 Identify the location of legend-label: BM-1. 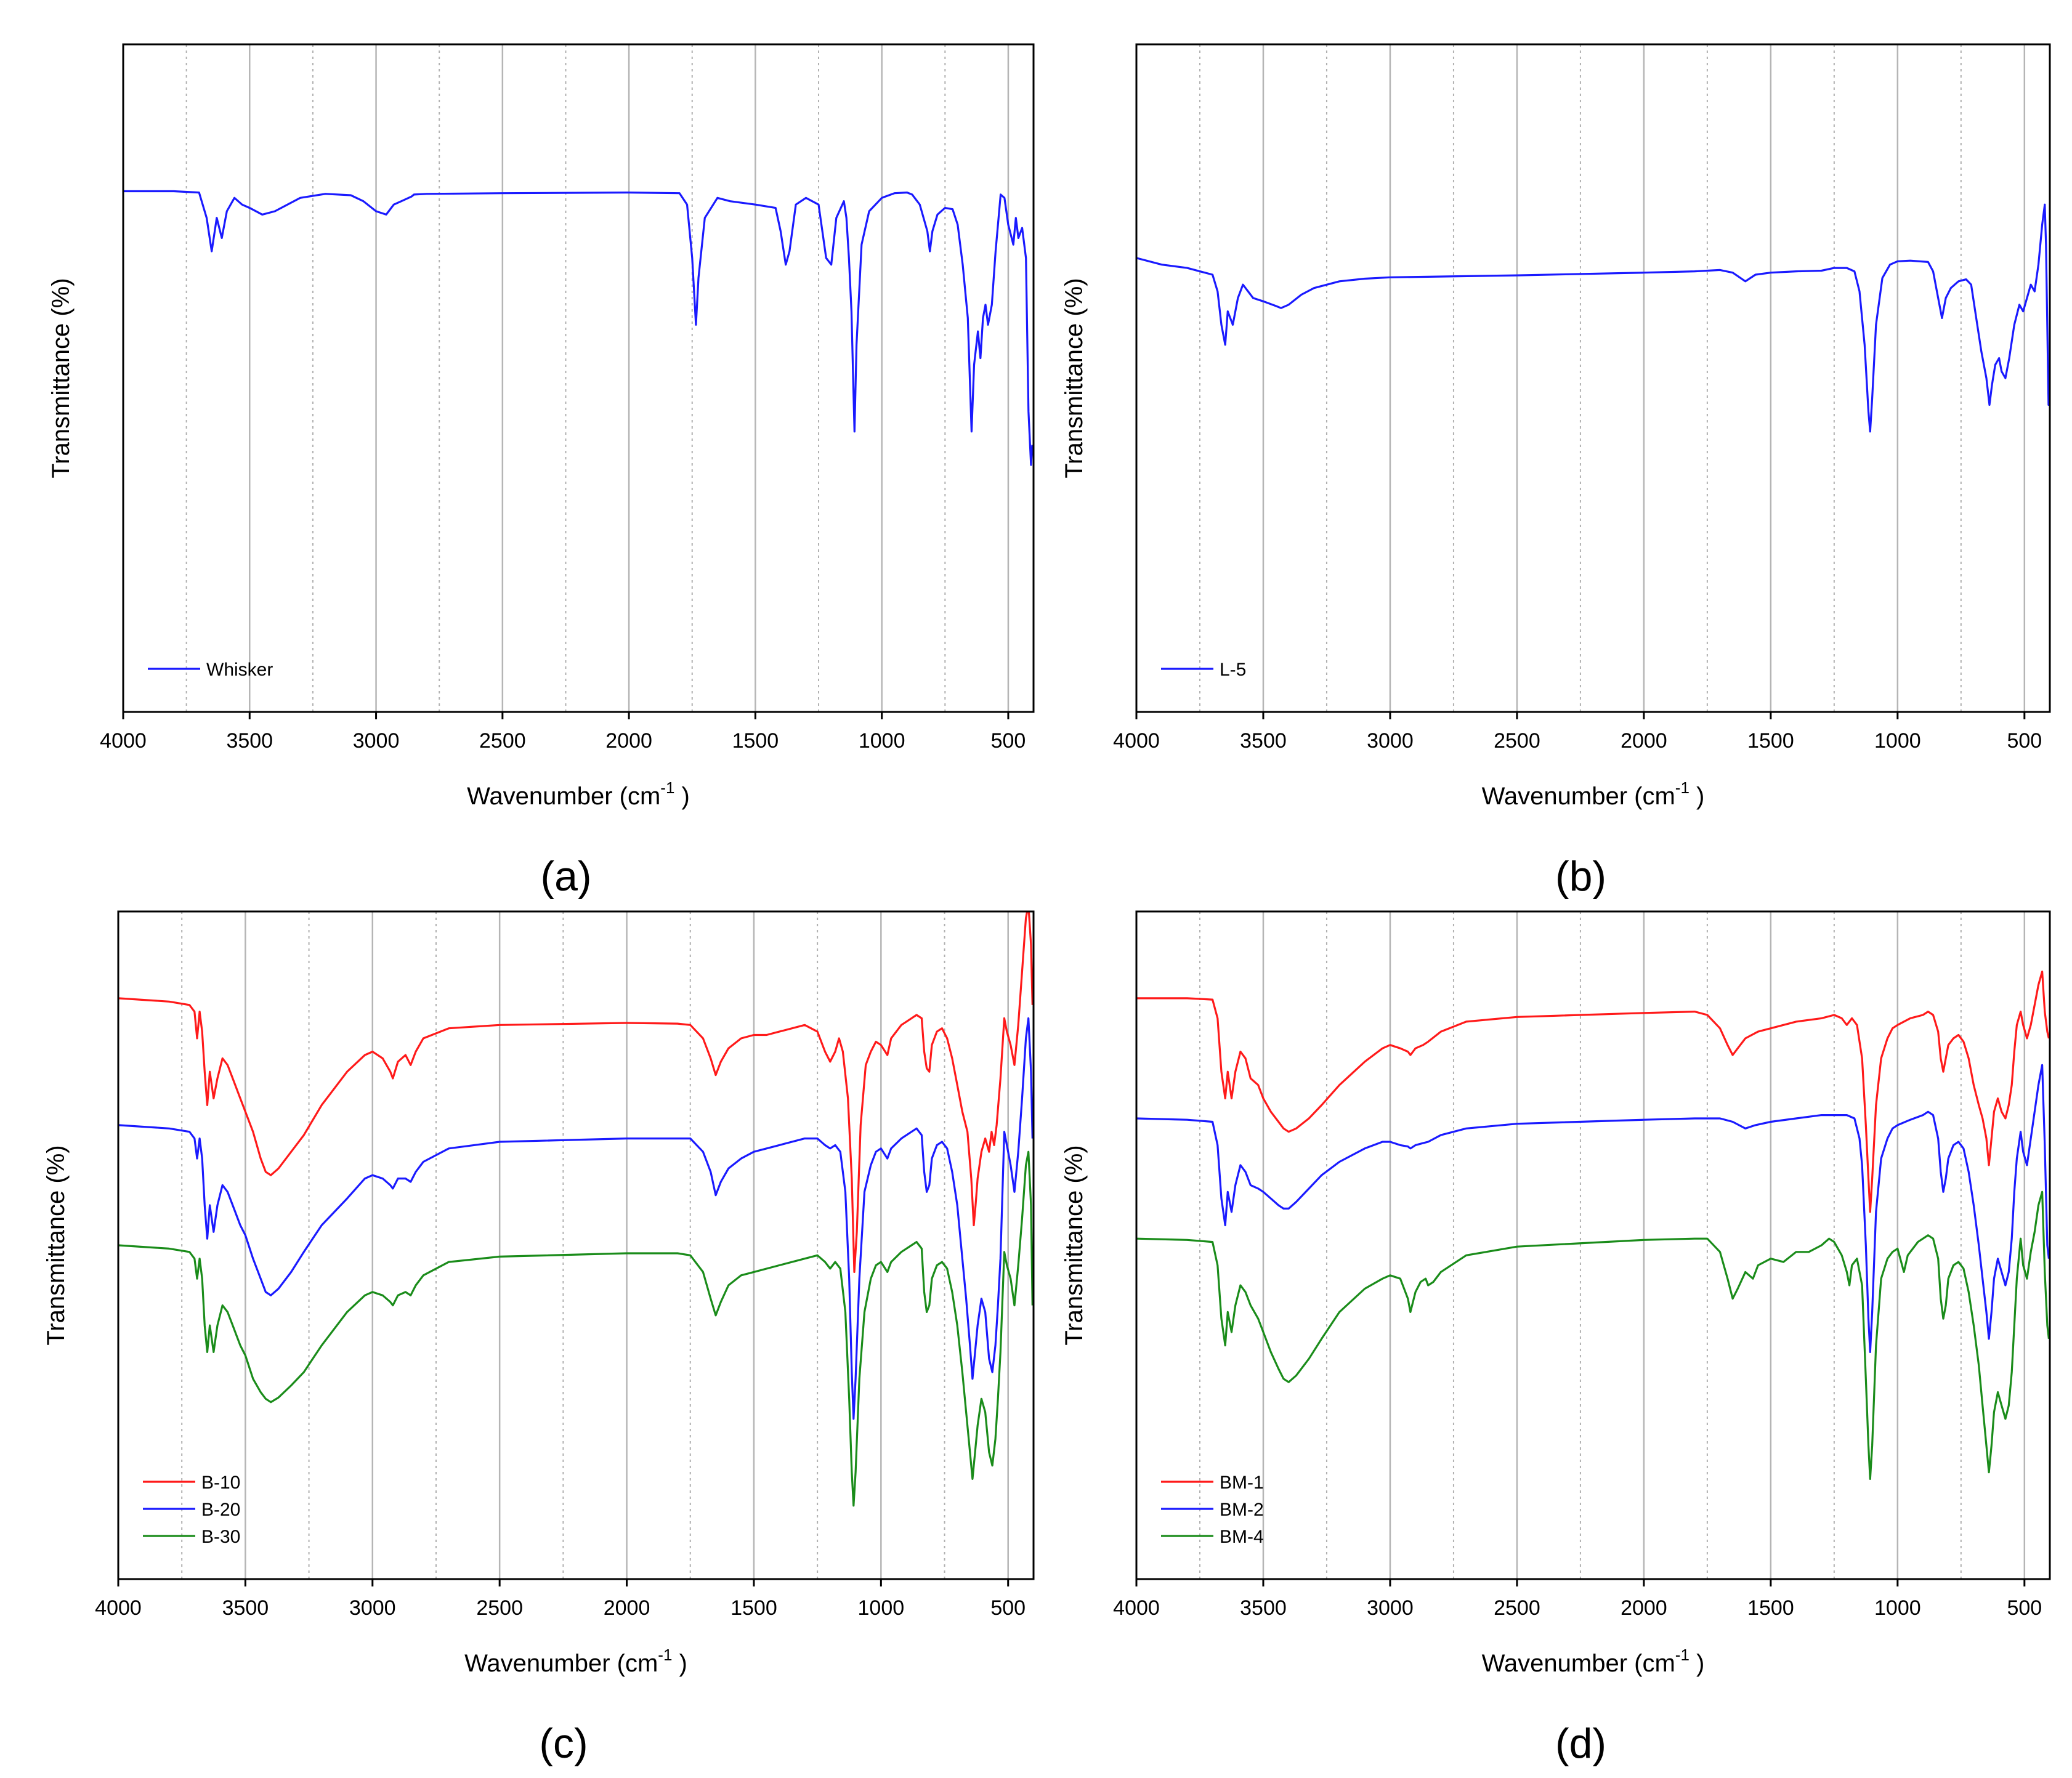
(1242, 1483).